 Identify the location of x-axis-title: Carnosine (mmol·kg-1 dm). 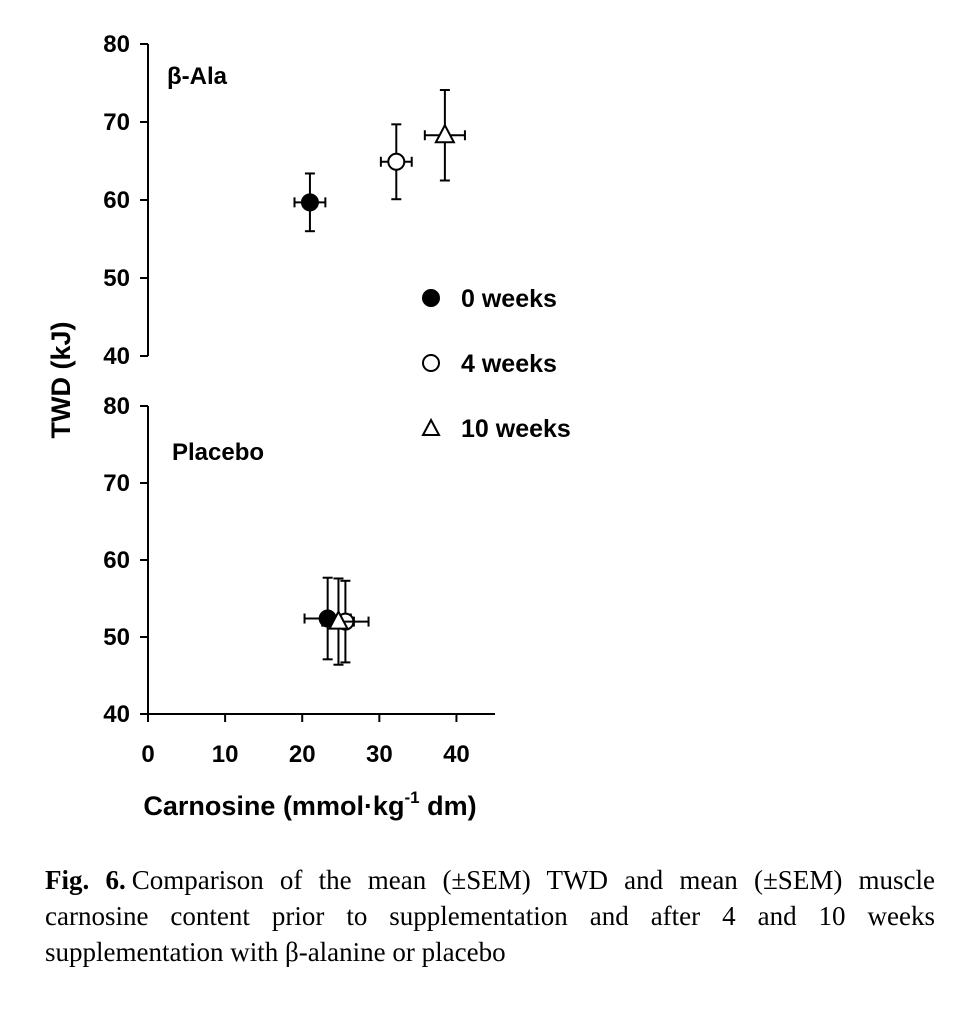
(309, 804).